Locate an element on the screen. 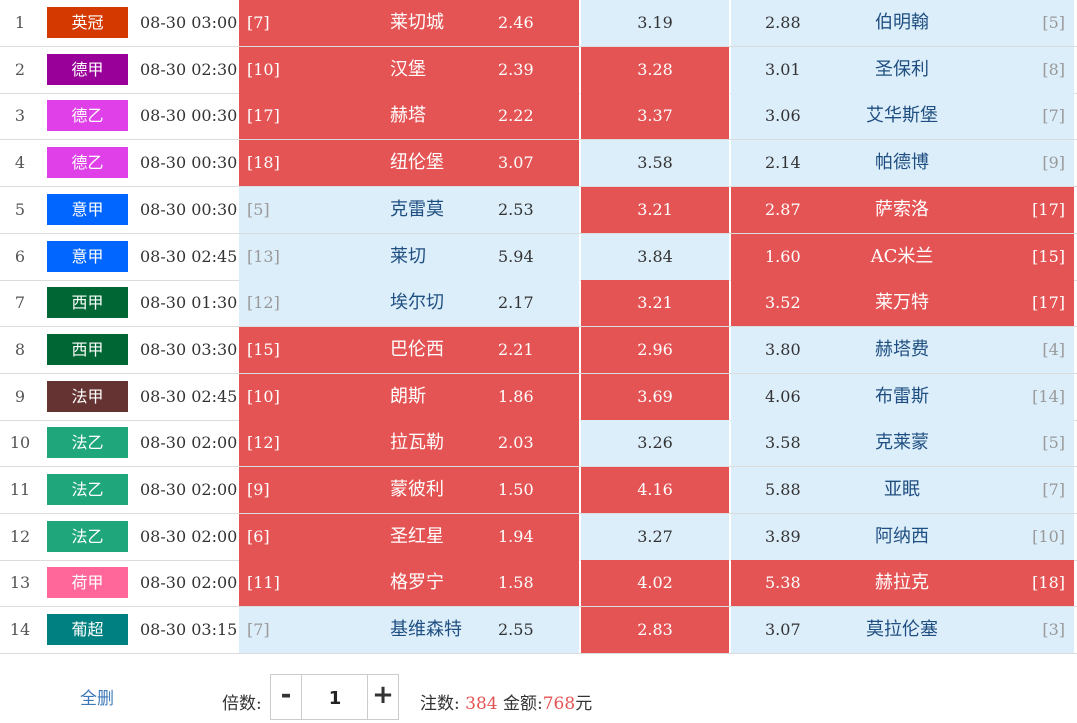  home-rank: [10] is located at coordinates (263, 69).